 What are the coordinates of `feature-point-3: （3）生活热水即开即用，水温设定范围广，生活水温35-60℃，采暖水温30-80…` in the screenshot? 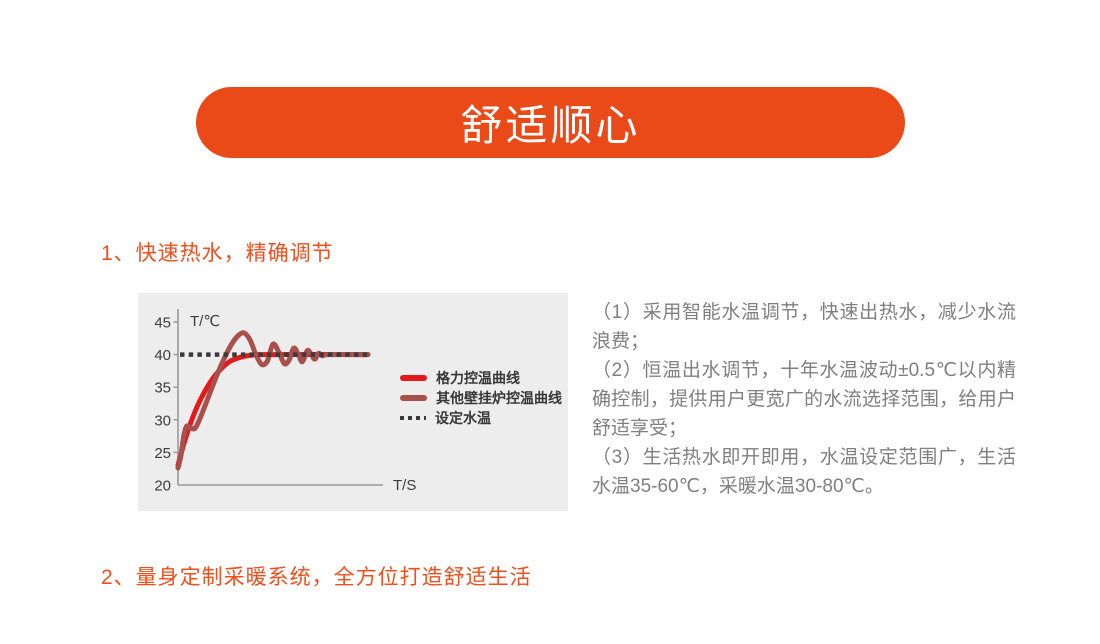 It's located at (804, 472).